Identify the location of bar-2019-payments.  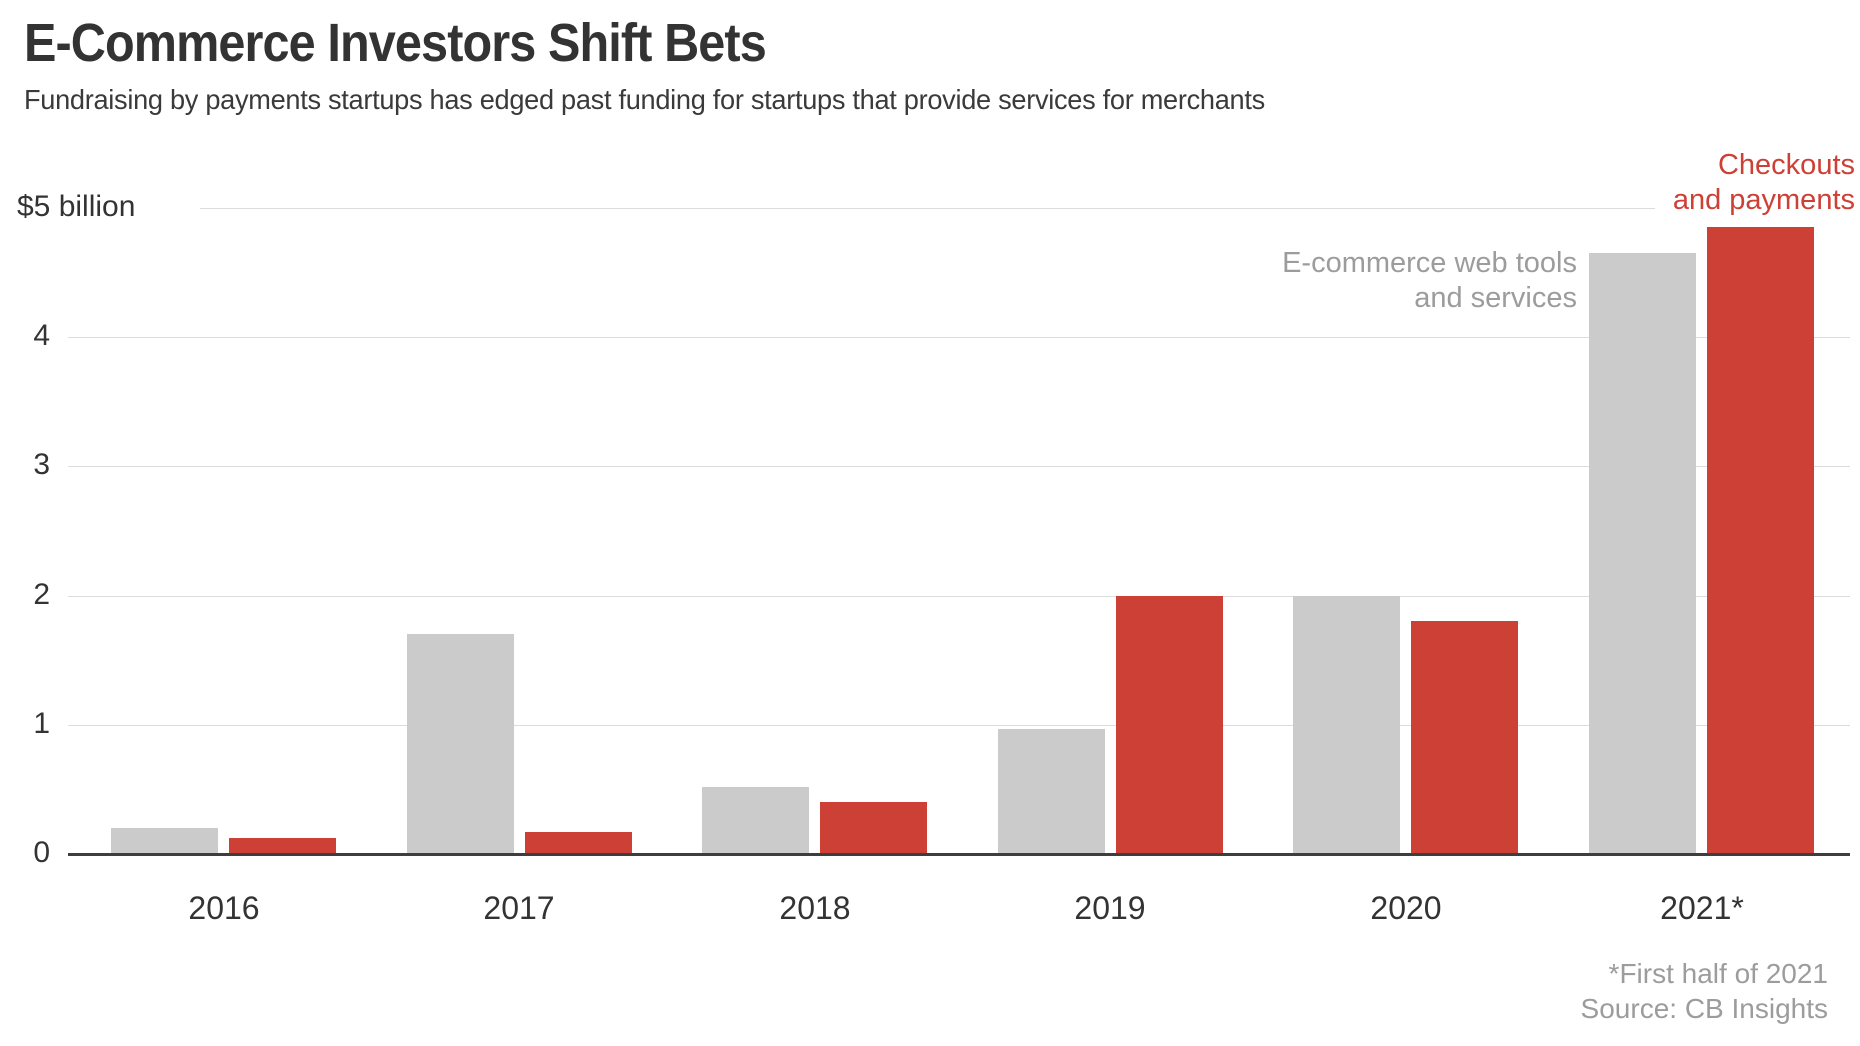
(1169, 725).